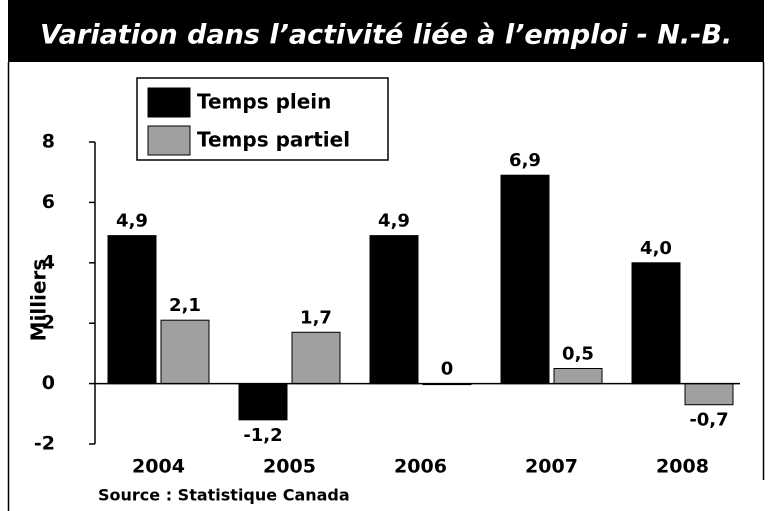 The image size is (772, 511). Describe the element at coordinates (656, 248) in the screenshot. I see `value-label: 4,0` at that location.